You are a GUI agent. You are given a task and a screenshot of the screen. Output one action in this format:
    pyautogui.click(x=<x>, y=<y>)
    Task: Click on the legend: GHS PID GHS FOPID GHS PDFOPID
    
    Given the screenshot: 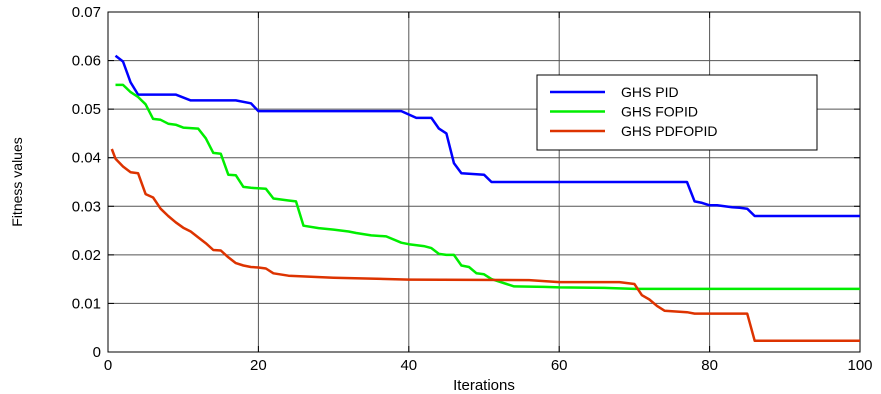 What is the action you would take?
    pyautogui.click(x=677, y=112)
    